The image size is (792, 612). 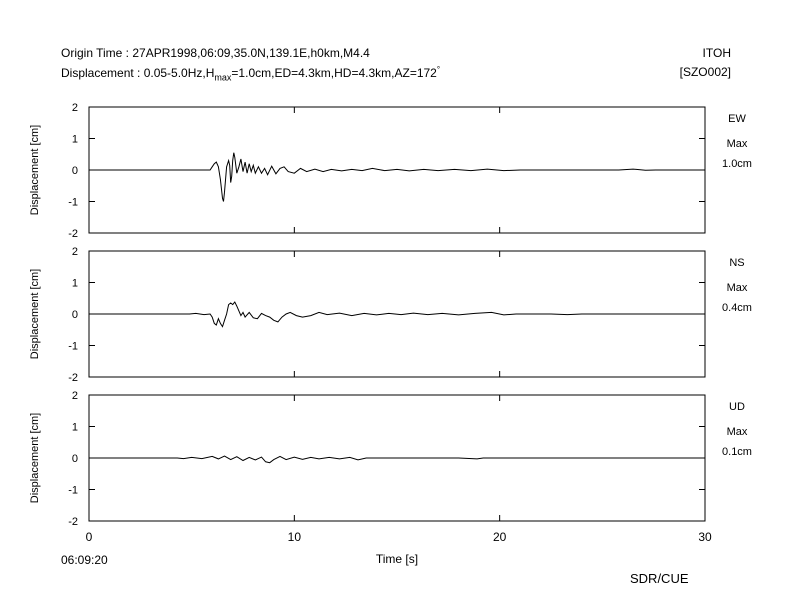 What do you see at coordinates (397, 459) in the screenshot?
I see `trace-ud` at bounding box center [397, 459].